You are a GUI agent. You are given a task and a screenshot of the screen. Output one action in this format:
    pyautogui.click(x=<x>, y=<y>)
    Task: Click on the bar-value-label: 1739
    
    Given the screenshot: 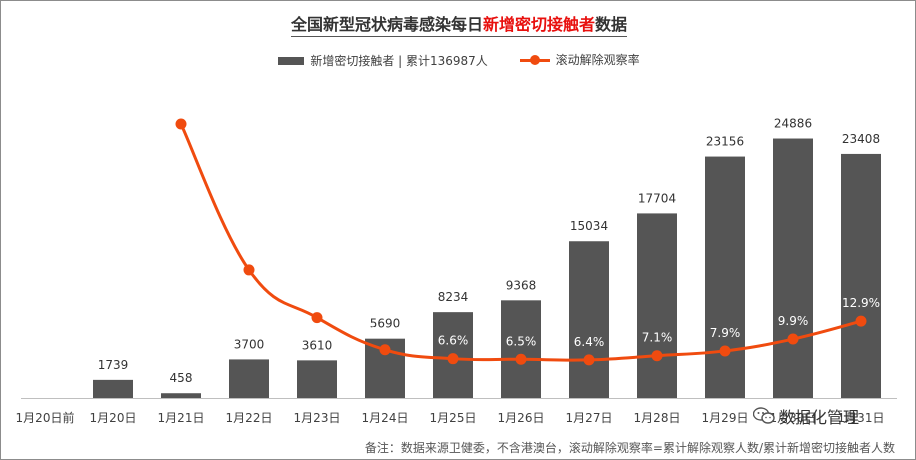 What is the action you would take?
    pyautogui.click(x=113, y=365)
    